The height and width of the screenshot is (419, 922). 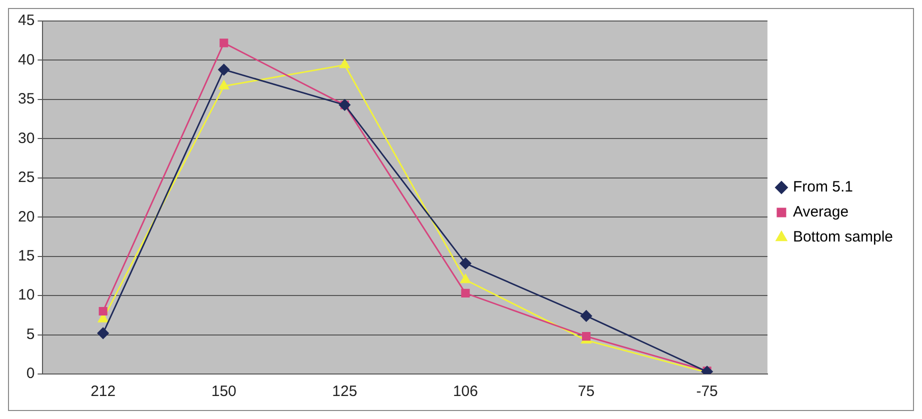 What do you see at coordinates (103, 391) in the screenshot?
I see `x-tick-label: 212` at bounding box center [103, 391].